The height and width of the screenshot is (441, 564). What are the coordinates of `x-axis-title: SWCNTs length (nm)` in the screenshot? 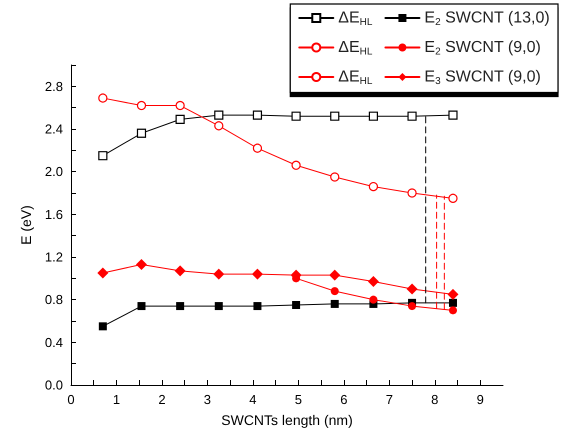 It's located at (287, 420).